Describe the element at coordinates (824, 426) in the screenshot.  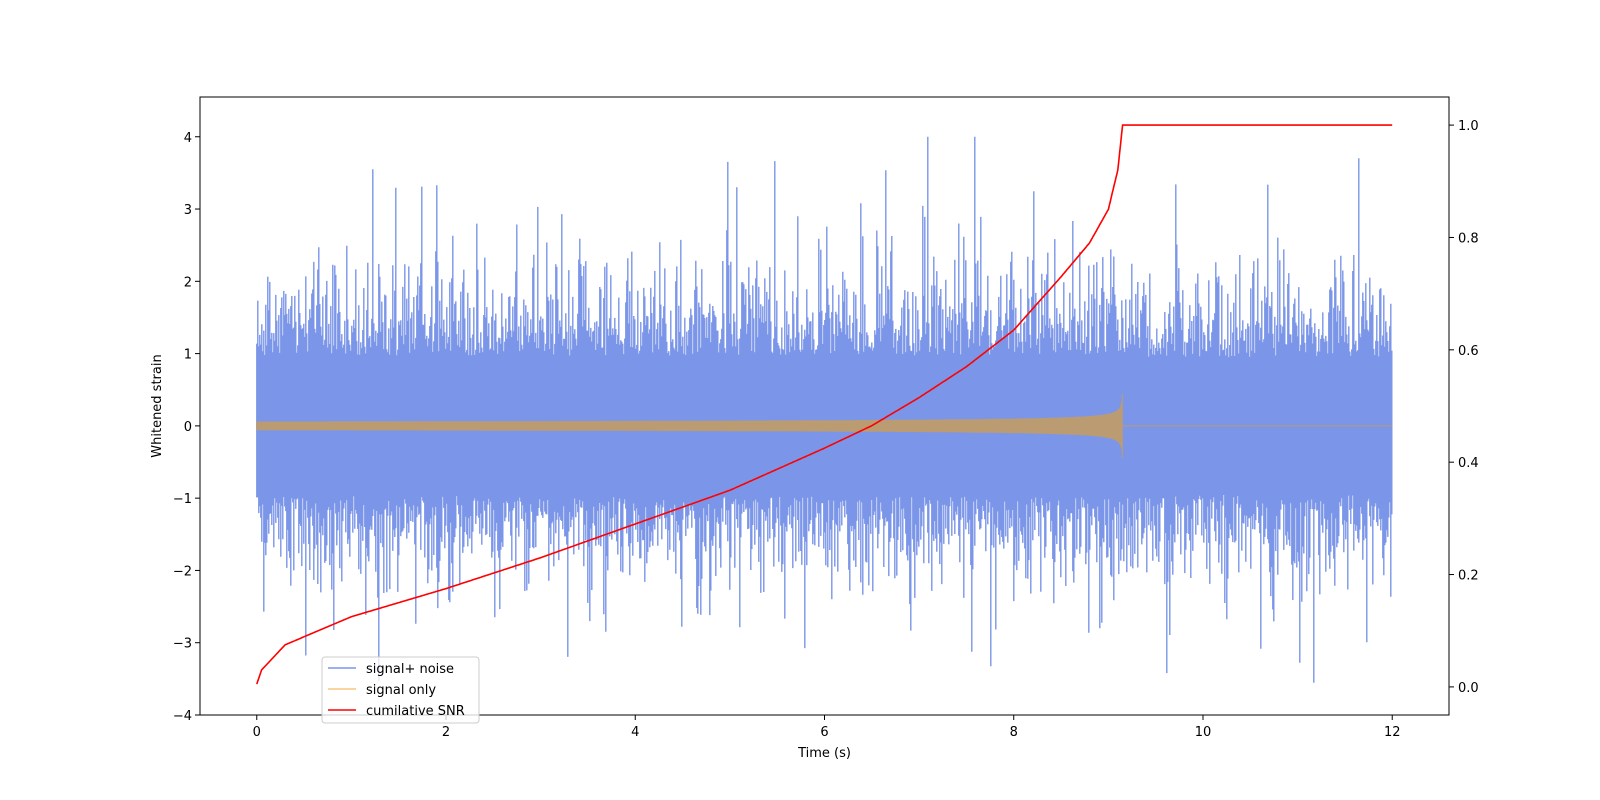
I see `series-signal-only-line` at that location.